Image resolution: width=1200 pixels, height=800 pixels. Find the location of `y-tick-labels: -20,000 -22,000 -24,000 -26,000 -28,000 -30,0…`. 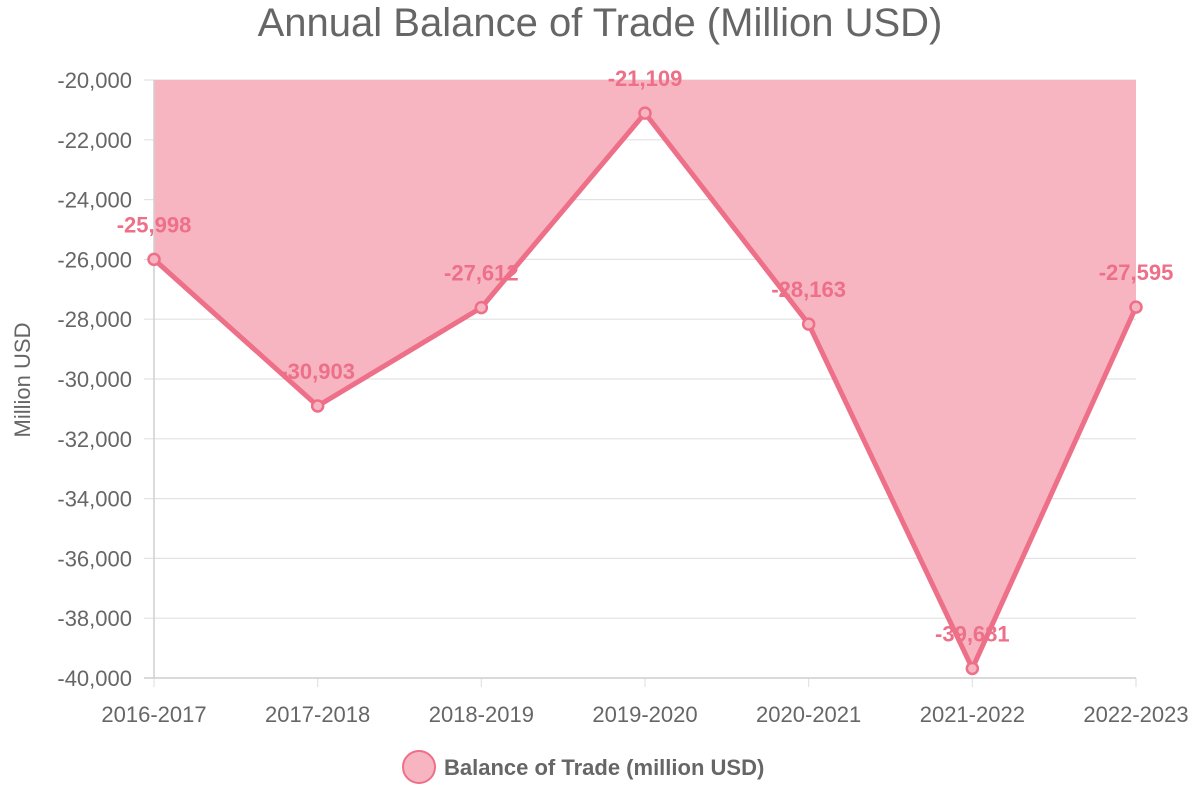

y-tick-labels: -20,000 -22,000 -24,000 -26,000 -28,000 -30,0… is located at coordinates (94, 379).